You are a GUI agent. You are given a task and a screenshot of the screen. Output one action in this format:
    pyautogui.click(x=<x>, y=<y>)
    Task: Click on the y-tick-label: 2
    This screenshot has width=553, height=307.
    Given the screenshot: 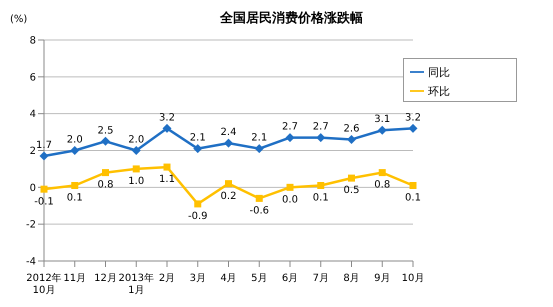 What is the action you would take?
    pyautogui.click(x=33, y=152)
    